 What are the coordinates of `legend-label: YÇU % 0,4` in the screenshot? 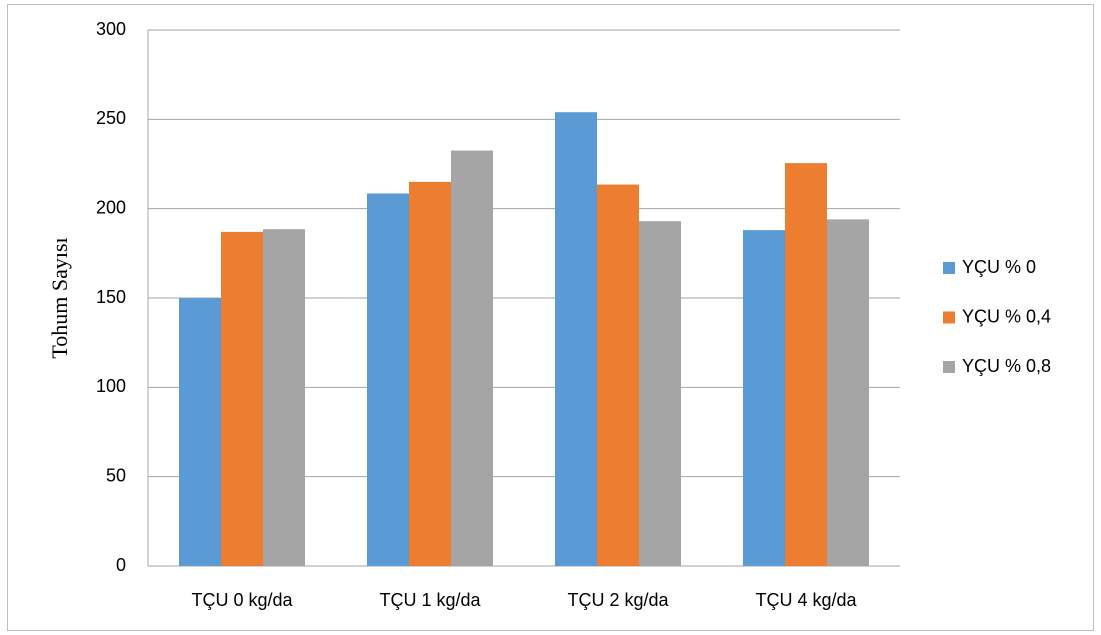 It's located at (1006, 316).